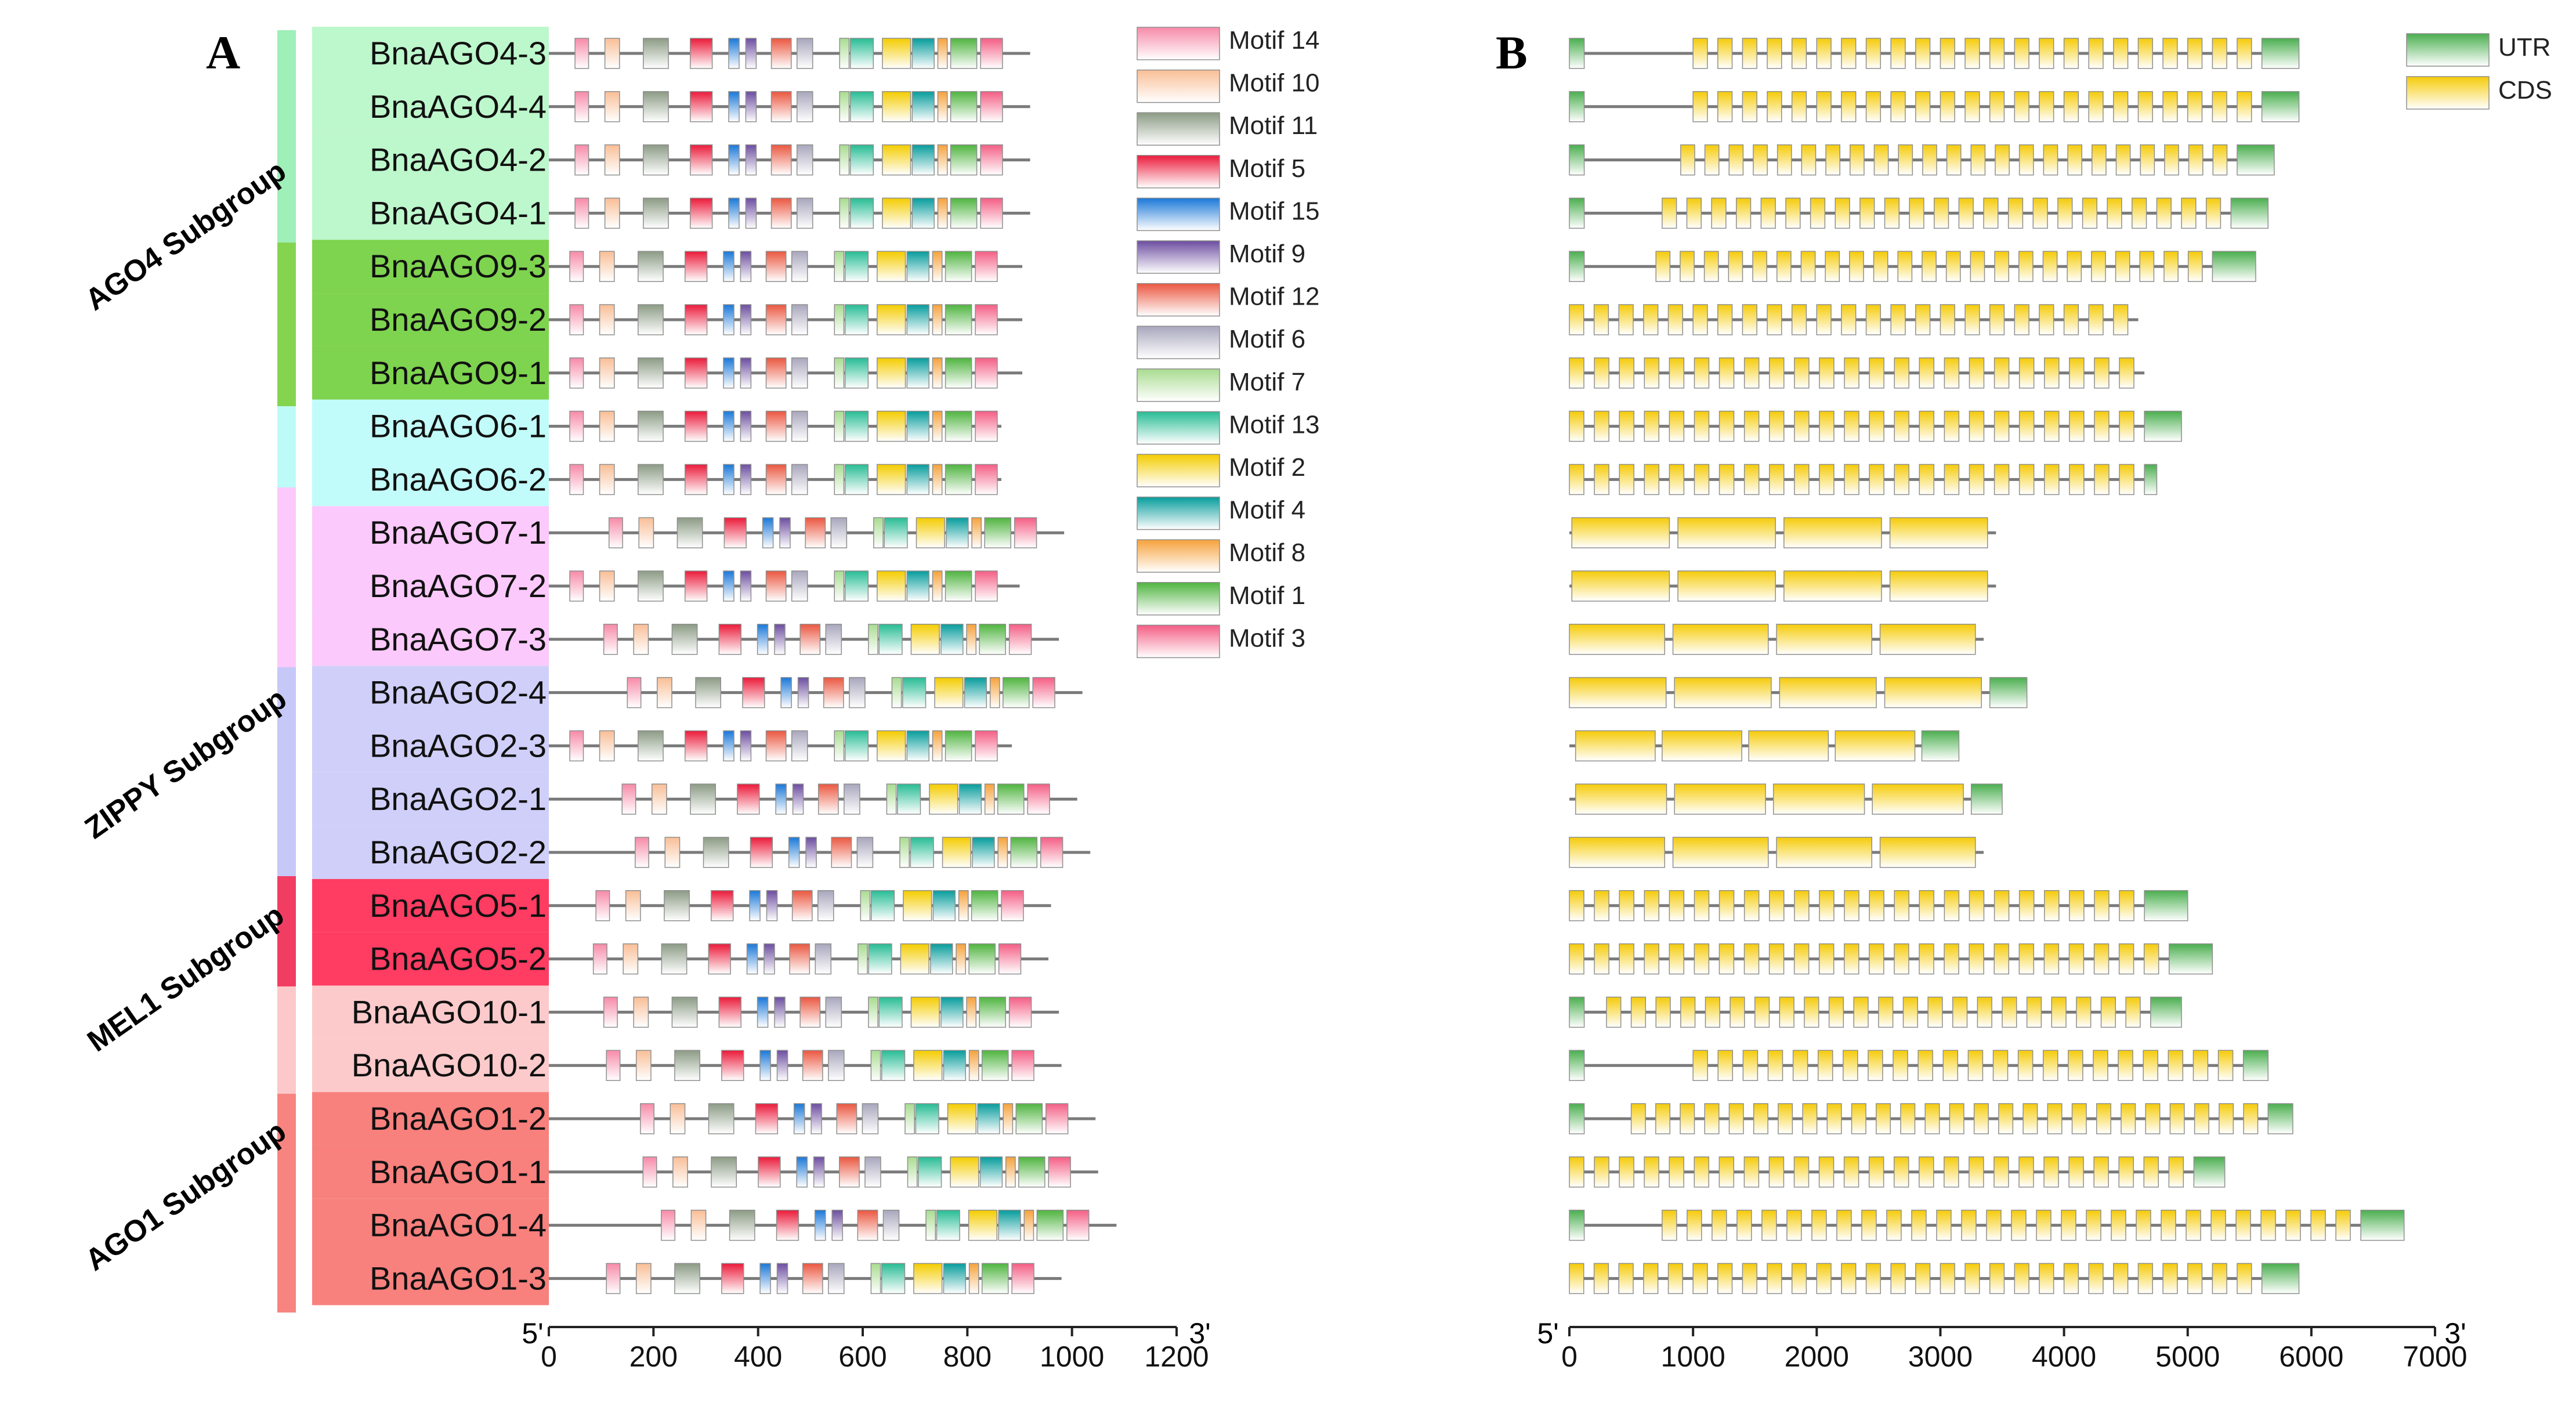 The width and height of the screenshot is (2576, 1410). What do you see at coordinates (1072, 1356) in the screenshot?
I see `axis-tick-label: 1000` at bounding box center [1072, 1356].